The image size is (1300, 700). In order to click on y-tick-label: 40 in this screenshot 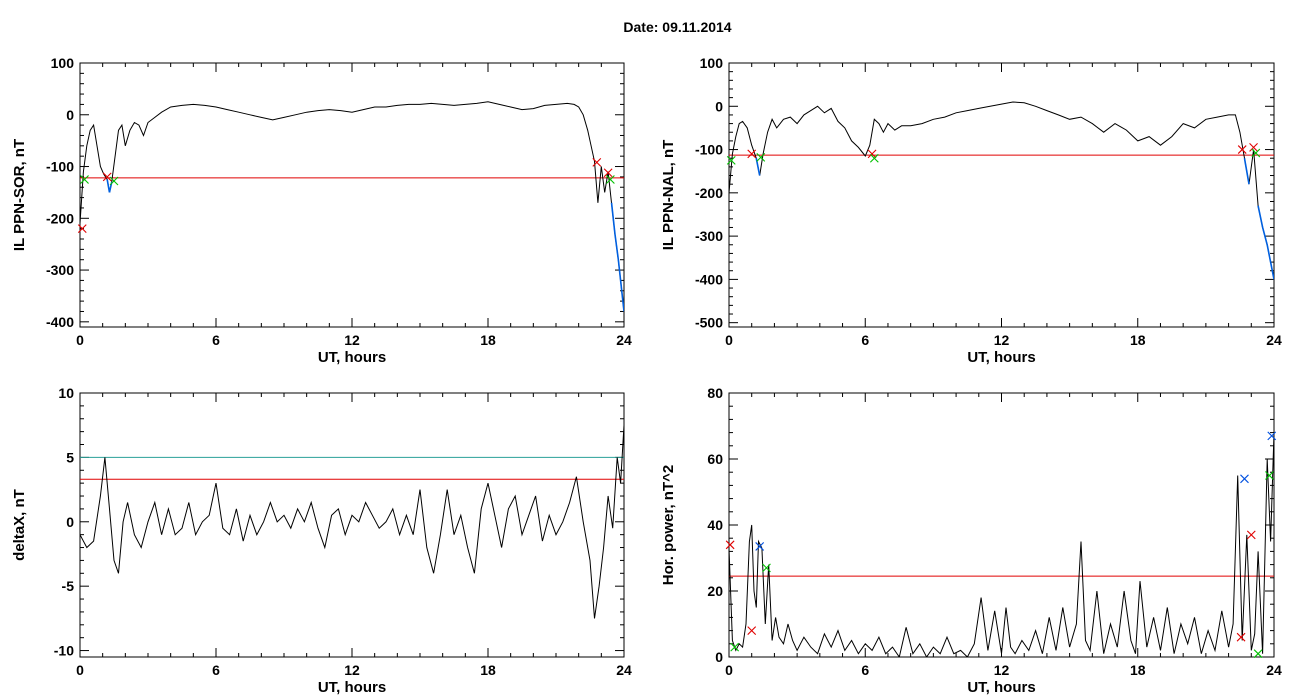, I will do `click(715, 525)`.